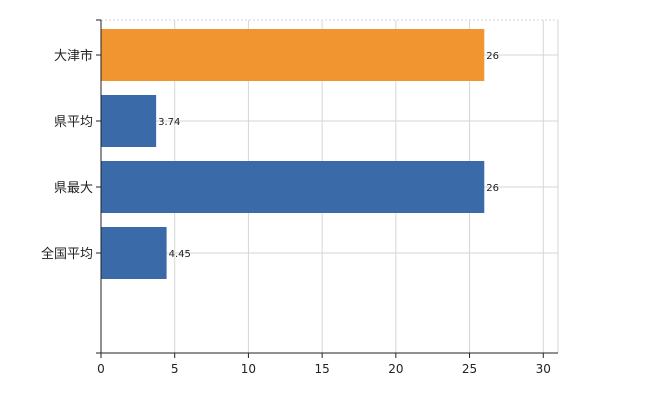  Describe the element at coordinates (395, 369) in the screenshot. I see `x-tick-label: 20` at that location.